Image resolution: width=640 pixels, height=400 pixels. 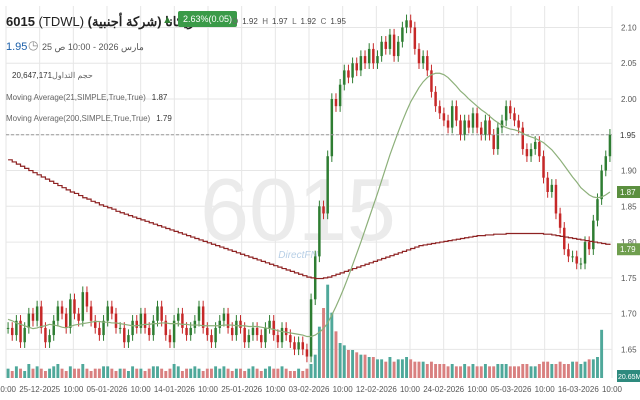 What do you see at coordinates (338, 21) in the screenshot?
I see `ohlc-value-close: 1.95` at bounding box center [338, 21].